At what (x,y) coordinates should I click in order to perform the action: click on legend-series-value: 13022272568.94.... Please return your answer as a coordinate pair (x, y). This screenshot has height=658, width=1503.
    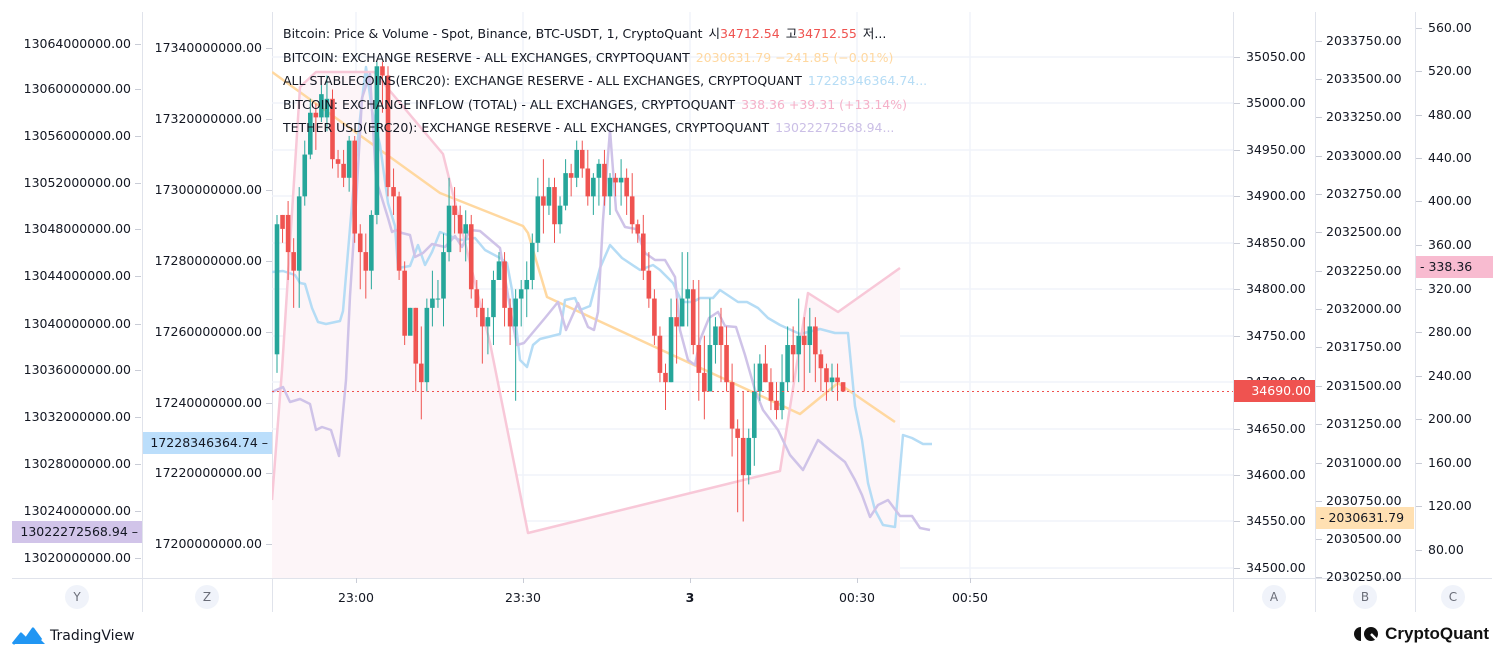
    Looking at the image, I should click on (835, 127).